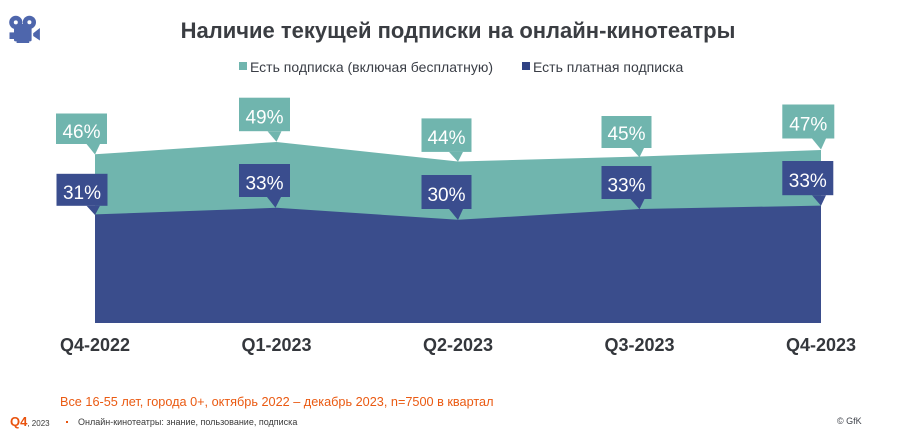 The width and height of the screenshot is (900, 437). I want to click on svg-text: 47%, so click(808, 125).